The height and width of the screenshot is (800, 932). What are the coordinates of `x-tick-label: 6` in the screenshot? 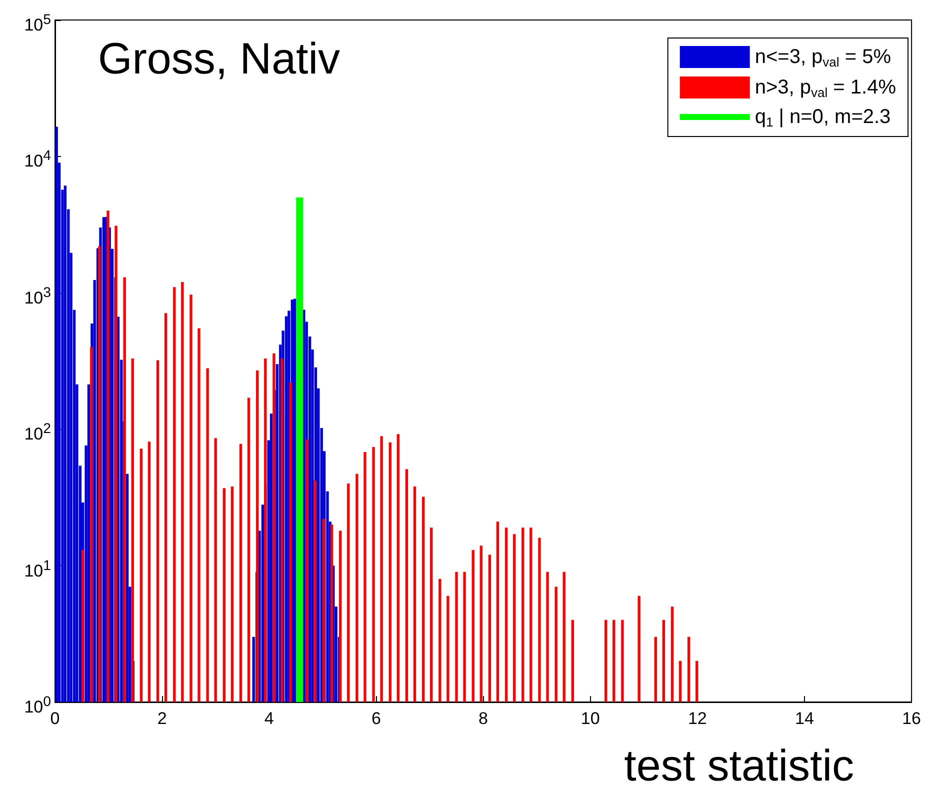 It's located at (376, 718).